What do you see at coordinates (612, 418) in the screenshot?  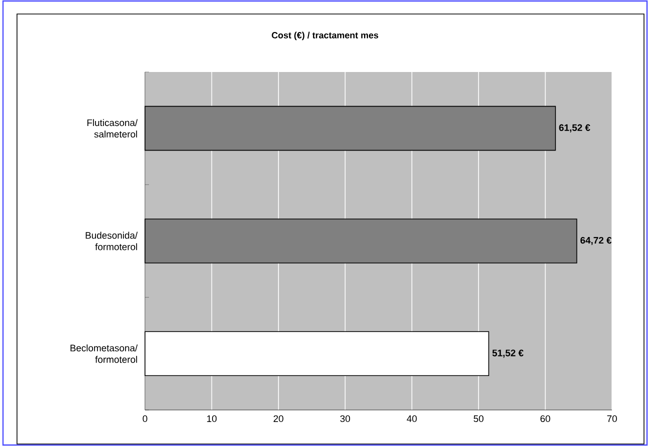 I see `x-tick-label: 70` at bounding box center [612, 418].